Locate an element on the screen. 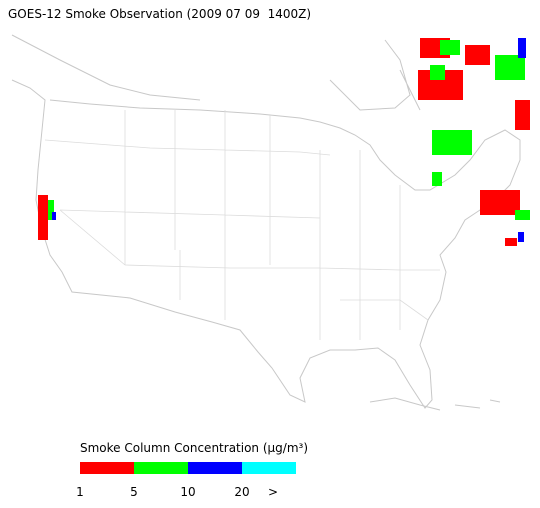 This screenshot has width=540, height=508. canada-coast is located at coordinates (216, 72).